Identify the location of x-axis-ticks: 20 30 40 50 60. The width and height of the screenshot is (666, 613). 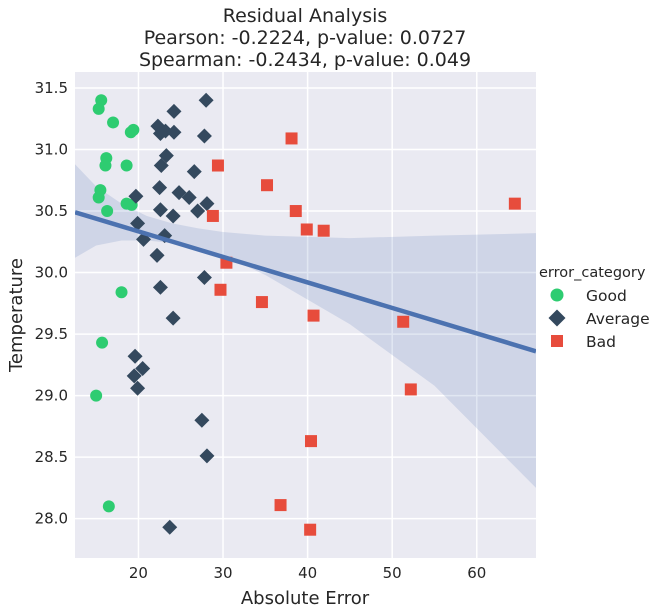
(307, 573).